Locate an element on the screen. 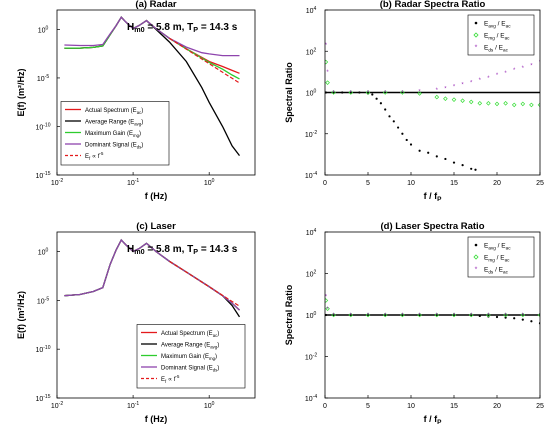 The height and width of the screenshot is (439, 550). x-tick-label: 0 is located at coordinates (325, 406).